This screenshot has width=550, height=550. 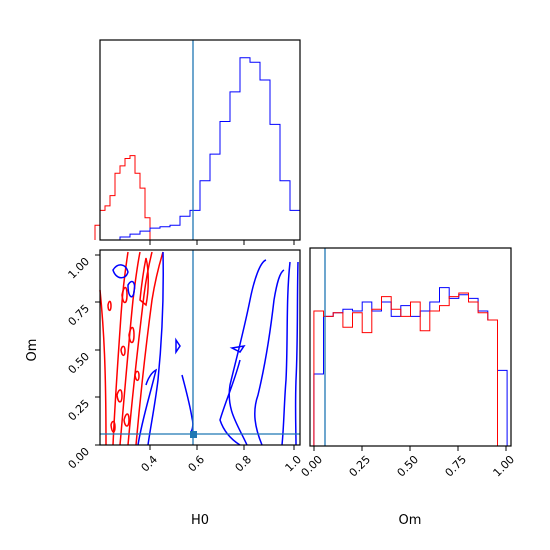 What do you see at coordinates (79, 410) in the screenshot?
I see `contour-ytick-label: 0.25` at bounding box center [79, 410].